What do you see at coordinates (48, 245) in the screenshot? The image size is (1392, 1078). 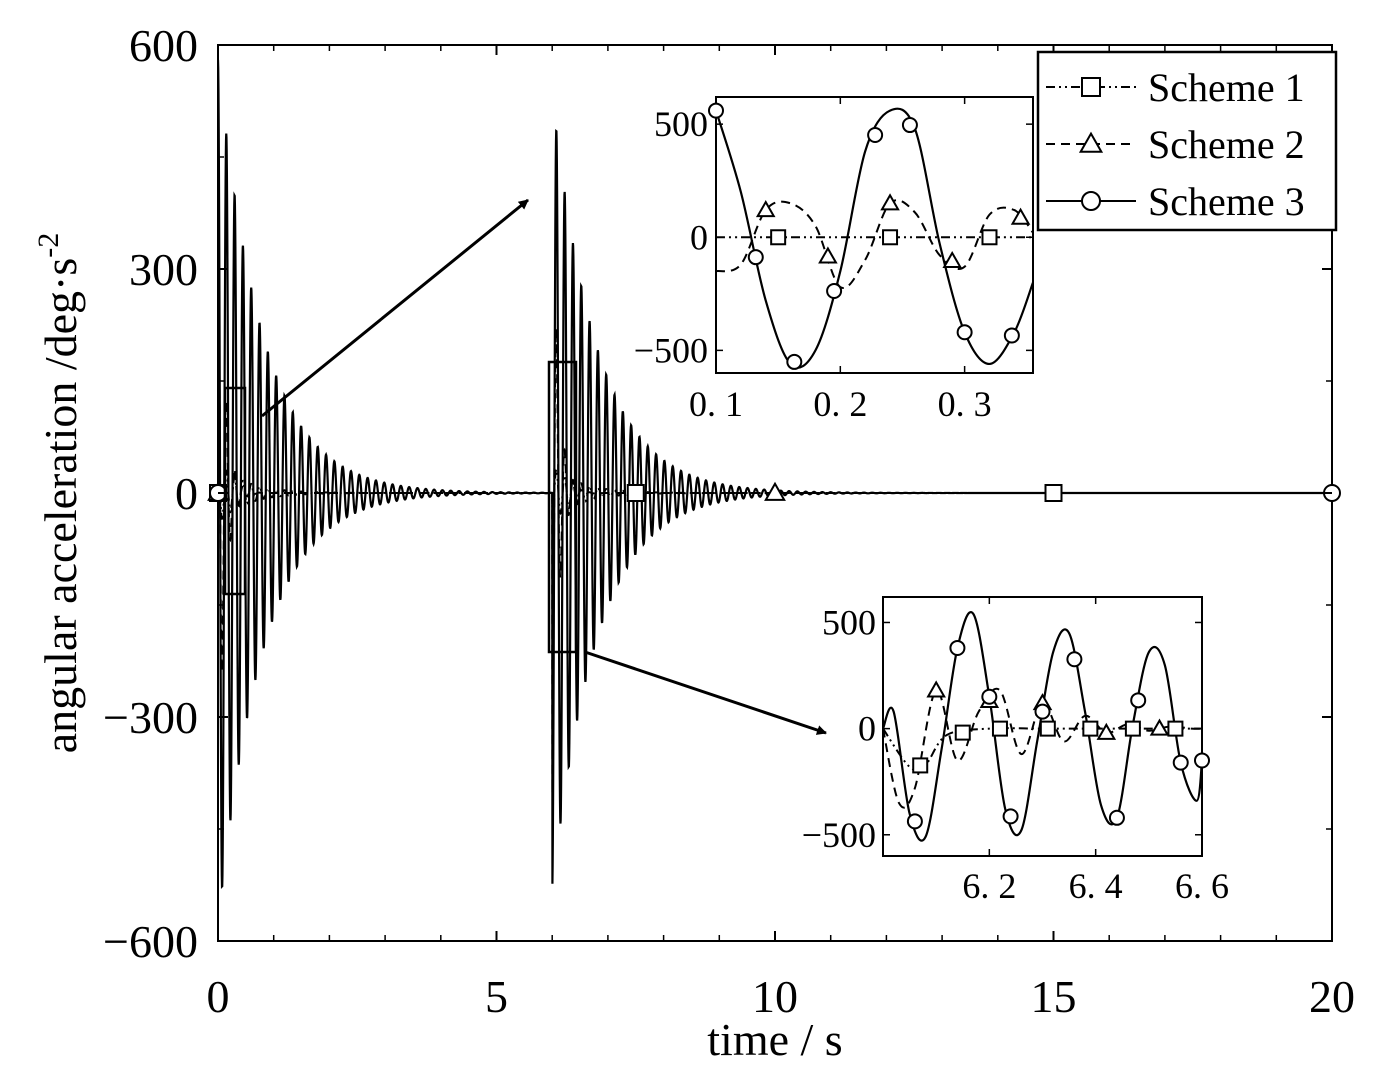 I see `y-axis-label-exponent: -2` at bounding box center [48, 245].